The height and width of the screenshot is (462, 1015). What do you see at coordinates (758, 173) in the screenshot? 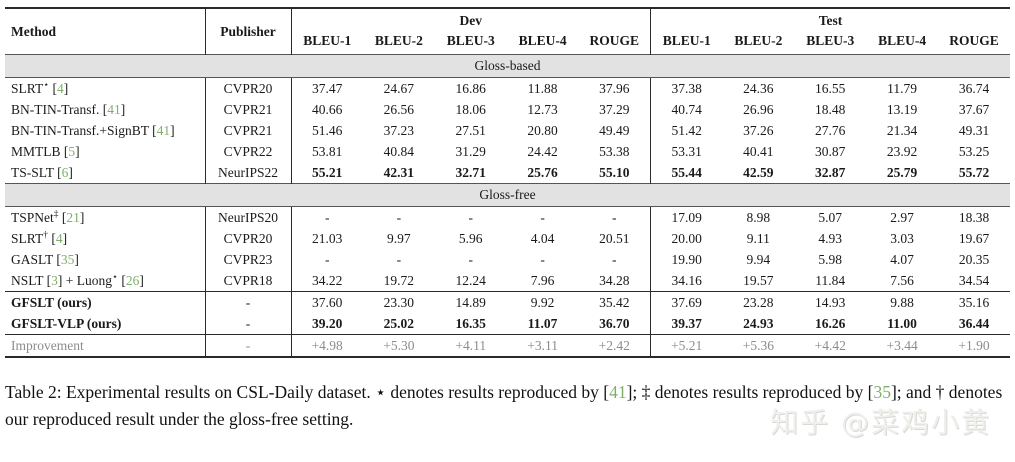
I see `test-value-cell: 42.59` at bounding box center [758, 173].